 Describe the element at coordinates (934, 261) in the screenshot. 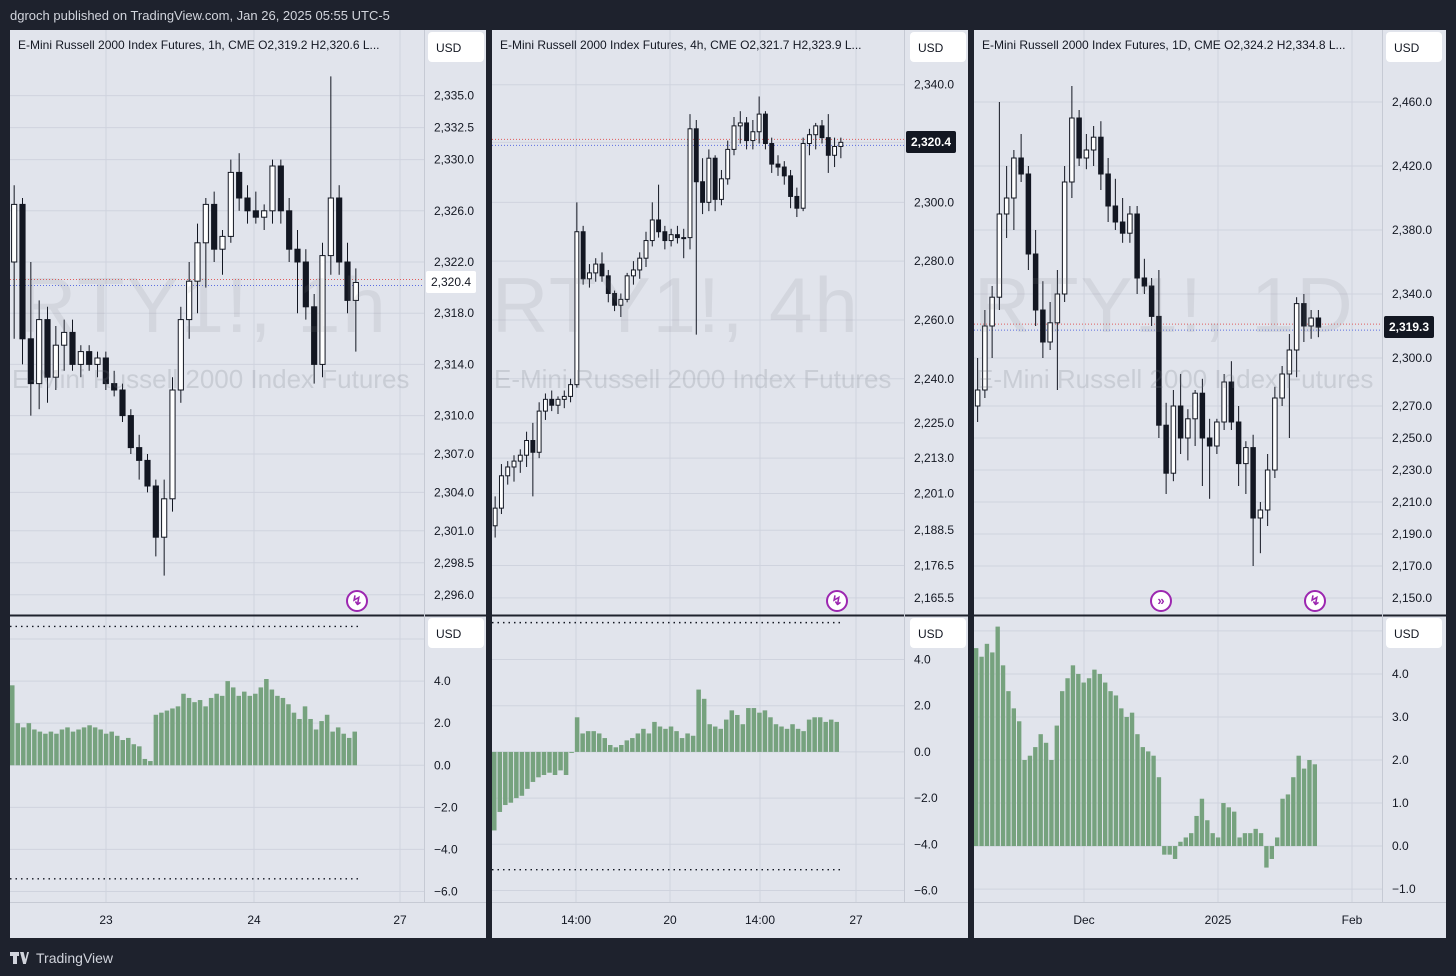

I see `price-tick-label: 2,280.0` at that location.